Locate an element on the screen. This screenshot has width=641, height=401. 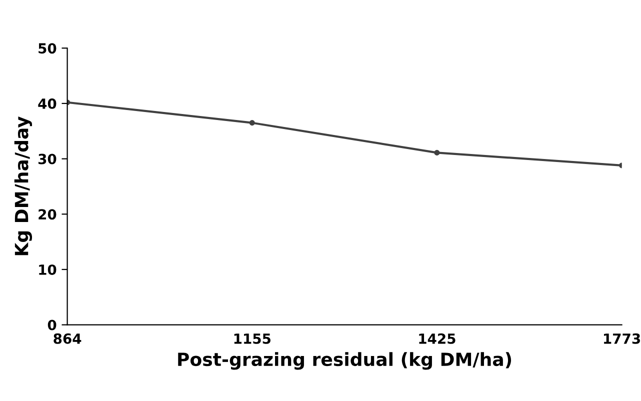
x-axis-title: Post-grazing residual (kg DM/ha) is located at coordinates (345, 361).